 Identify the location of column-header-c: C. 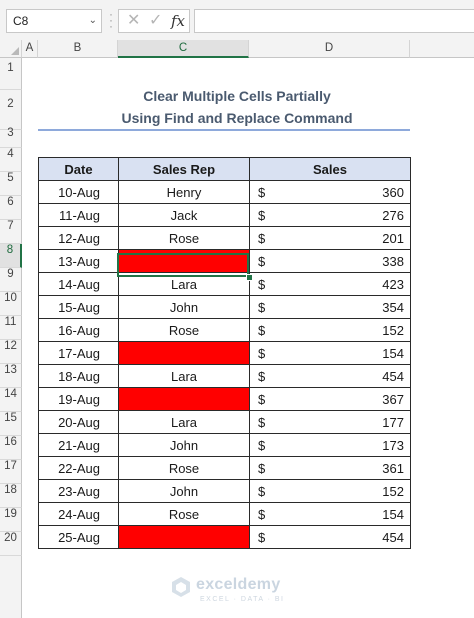
(183, 49).